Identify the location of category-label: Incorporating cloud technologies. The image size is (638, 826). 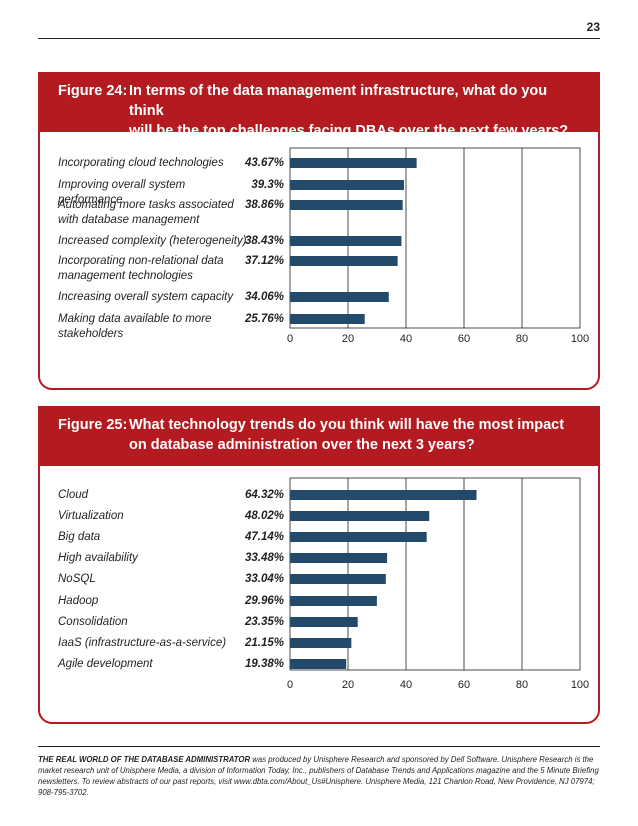
(153, 163).